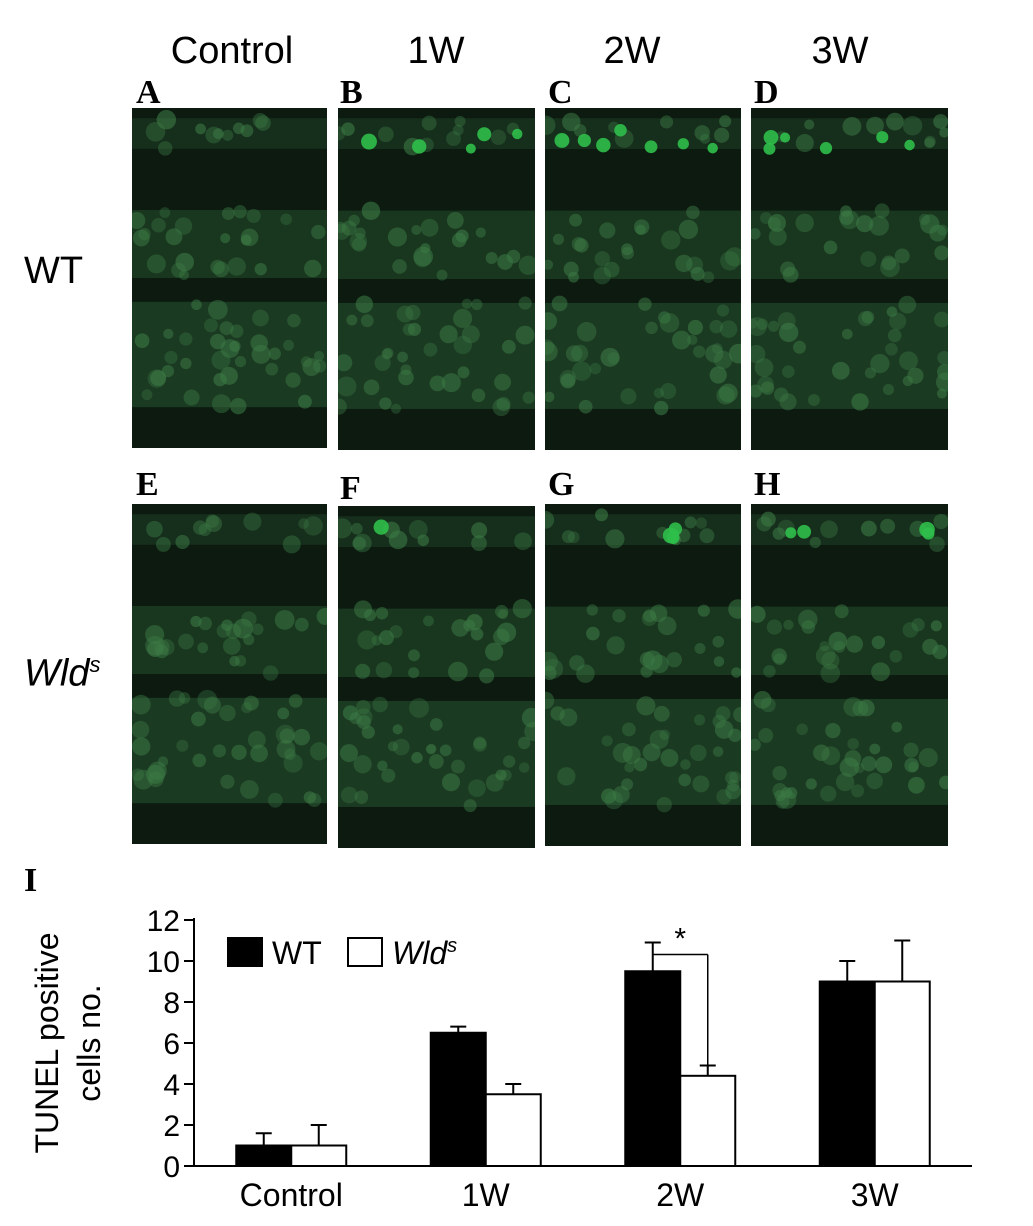  Describe the element at coordinates (89, 1042) in the screenshot. I see `y-axis-label-line2: cells no.` at that location.